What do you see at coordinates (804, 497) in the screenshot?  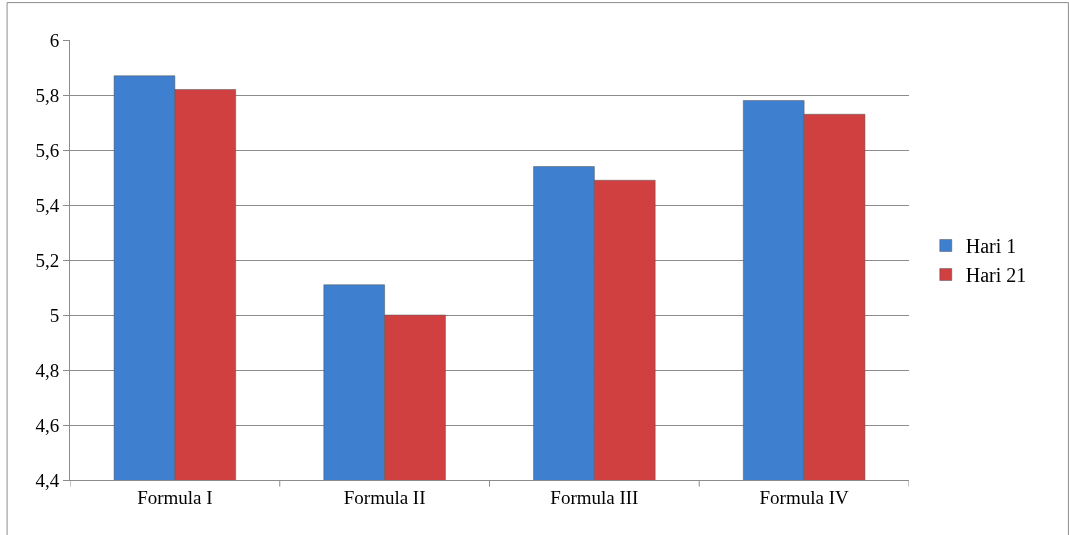 I see `x-tick-label: Formula IV` at bounding box center [804, 497].